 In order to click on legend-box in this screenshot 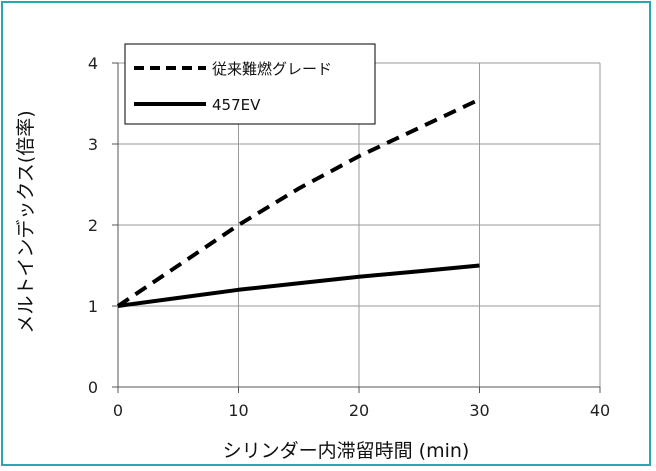, I will do `click(250, 84)`.